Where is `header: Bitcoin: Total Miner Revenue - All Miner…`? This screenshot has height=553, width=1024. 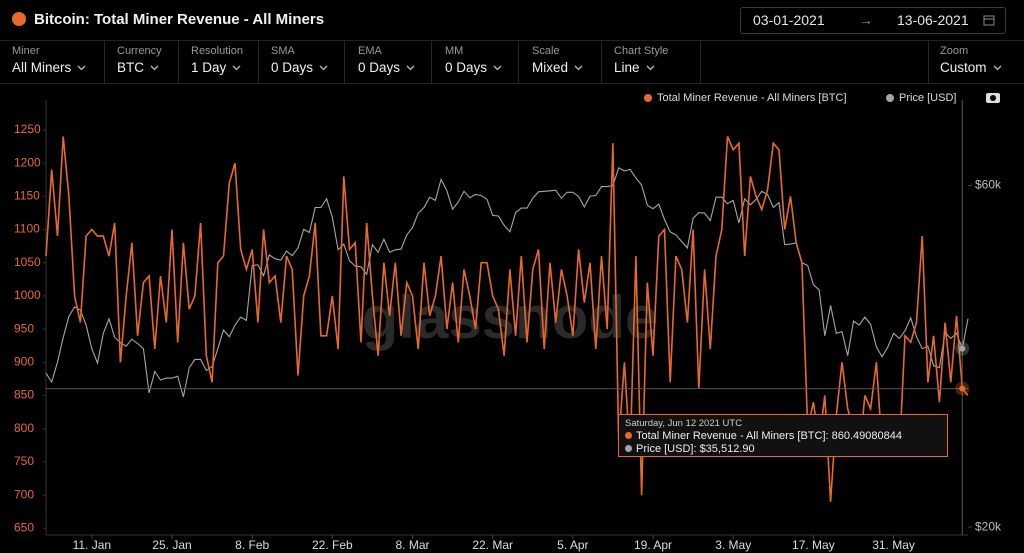
header: Bitcoin: Total Miner Revenue - All Miner… is located at coordinates (512, 20).